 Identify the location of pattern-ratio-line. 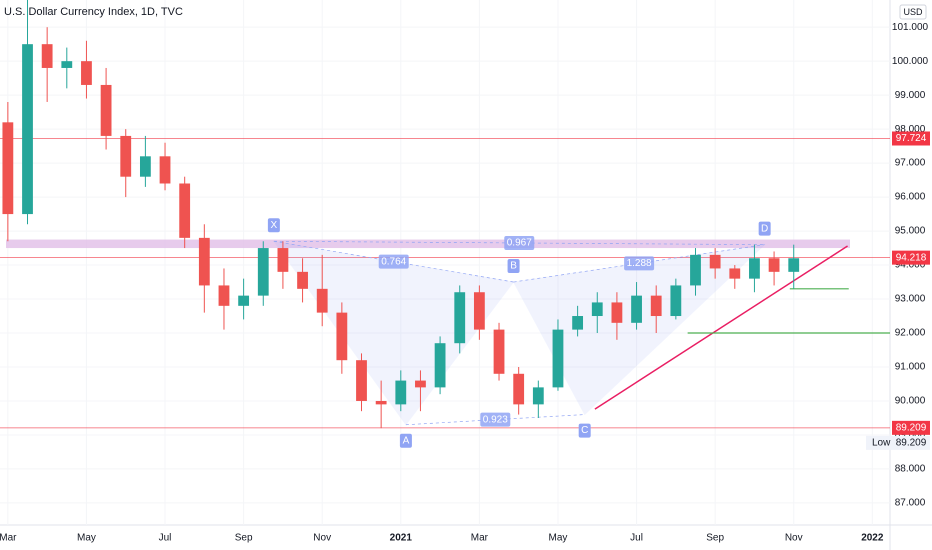
(519, 243).